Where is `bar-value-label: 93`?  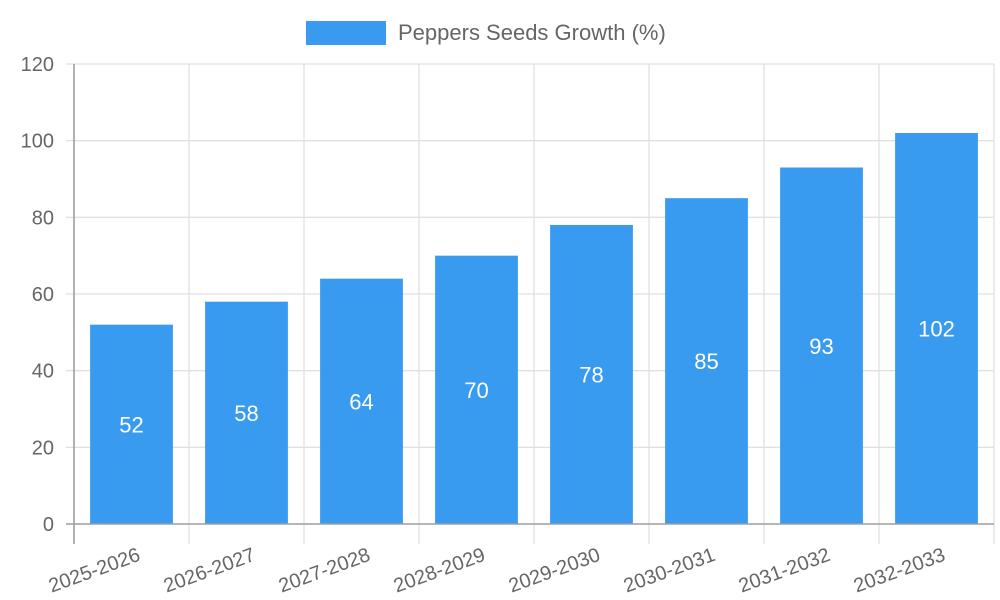 bar-value-label: 93 is located at coordinates (821, 346).